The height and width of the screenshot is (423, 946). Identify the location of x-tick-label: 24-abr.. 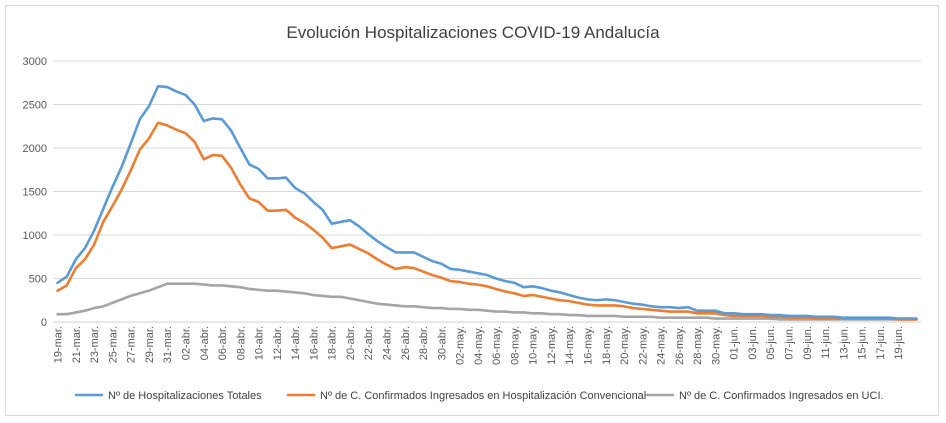
(387, 343).